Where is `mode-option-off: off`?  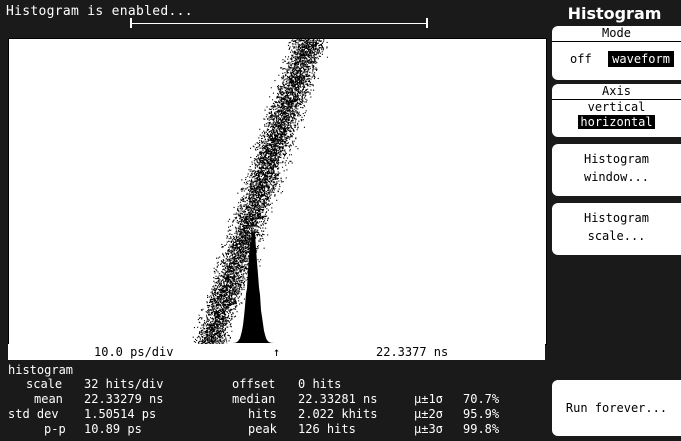
mode-option-off: off is located at coordinates (581, 59).